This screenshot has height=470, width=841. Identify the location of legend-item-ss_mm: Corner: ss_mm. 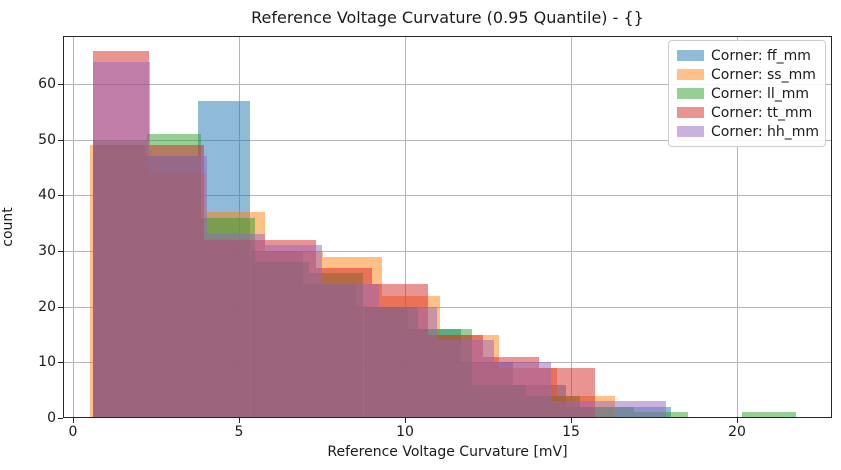
(747, 74).